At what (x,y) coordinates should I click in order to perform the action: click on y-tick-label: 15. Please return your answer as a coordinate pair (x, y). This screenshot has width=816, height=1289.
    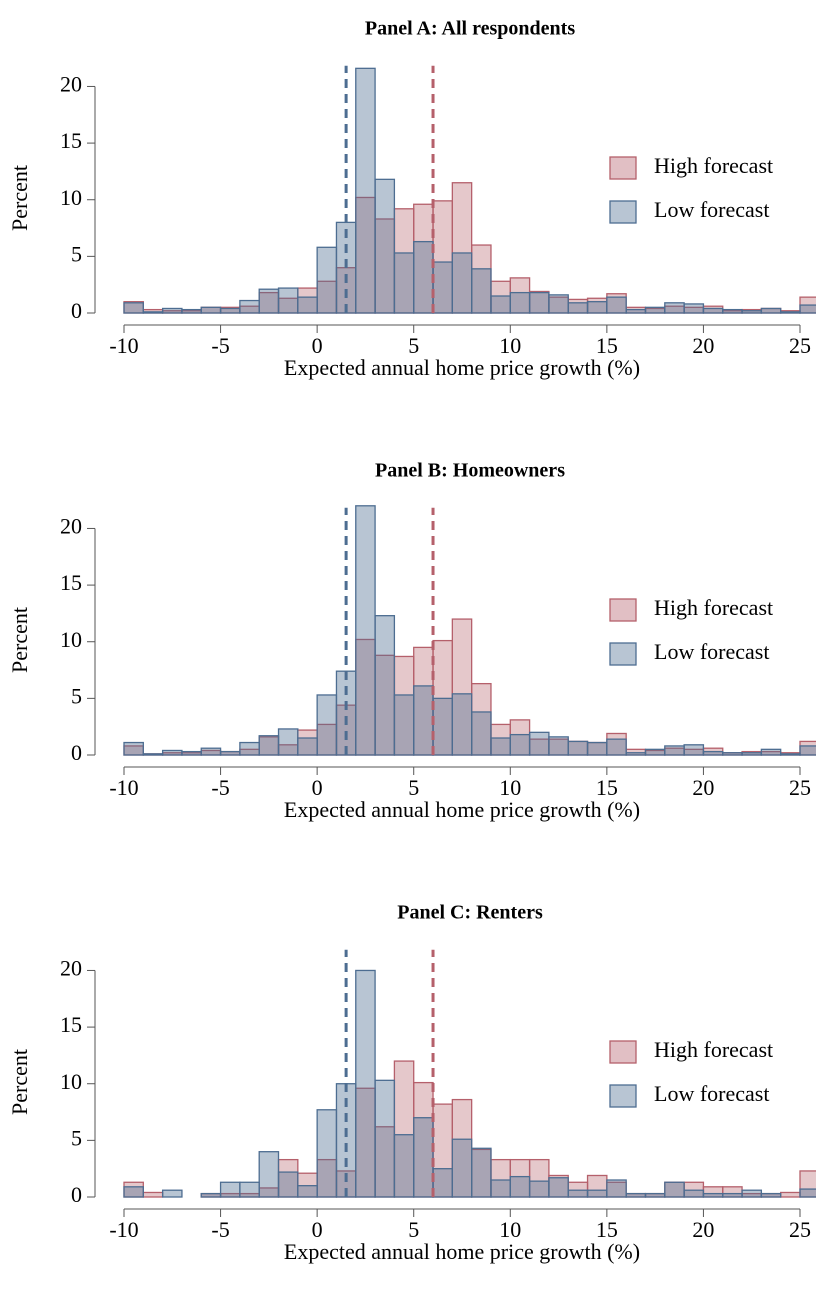
    Looking at the image, I should click on (71, 140).